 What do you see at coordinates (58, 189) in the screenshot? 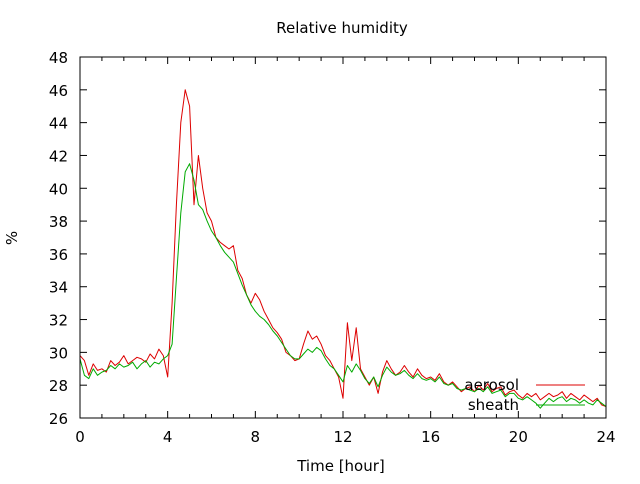
I see `y-tick-label: 40` at bounding box center [58, 189].